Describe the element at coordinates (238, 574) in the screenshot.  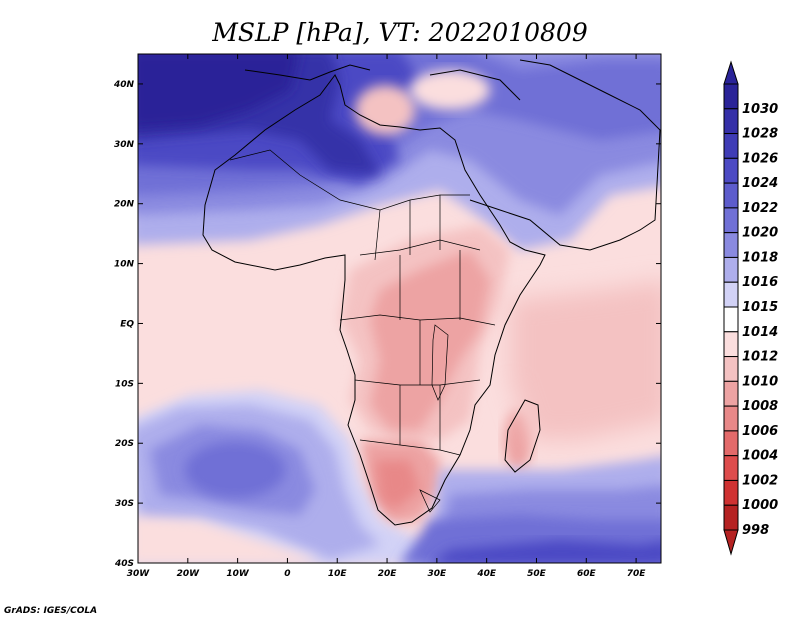
I see `lon-tick-label: 10W` at that location.